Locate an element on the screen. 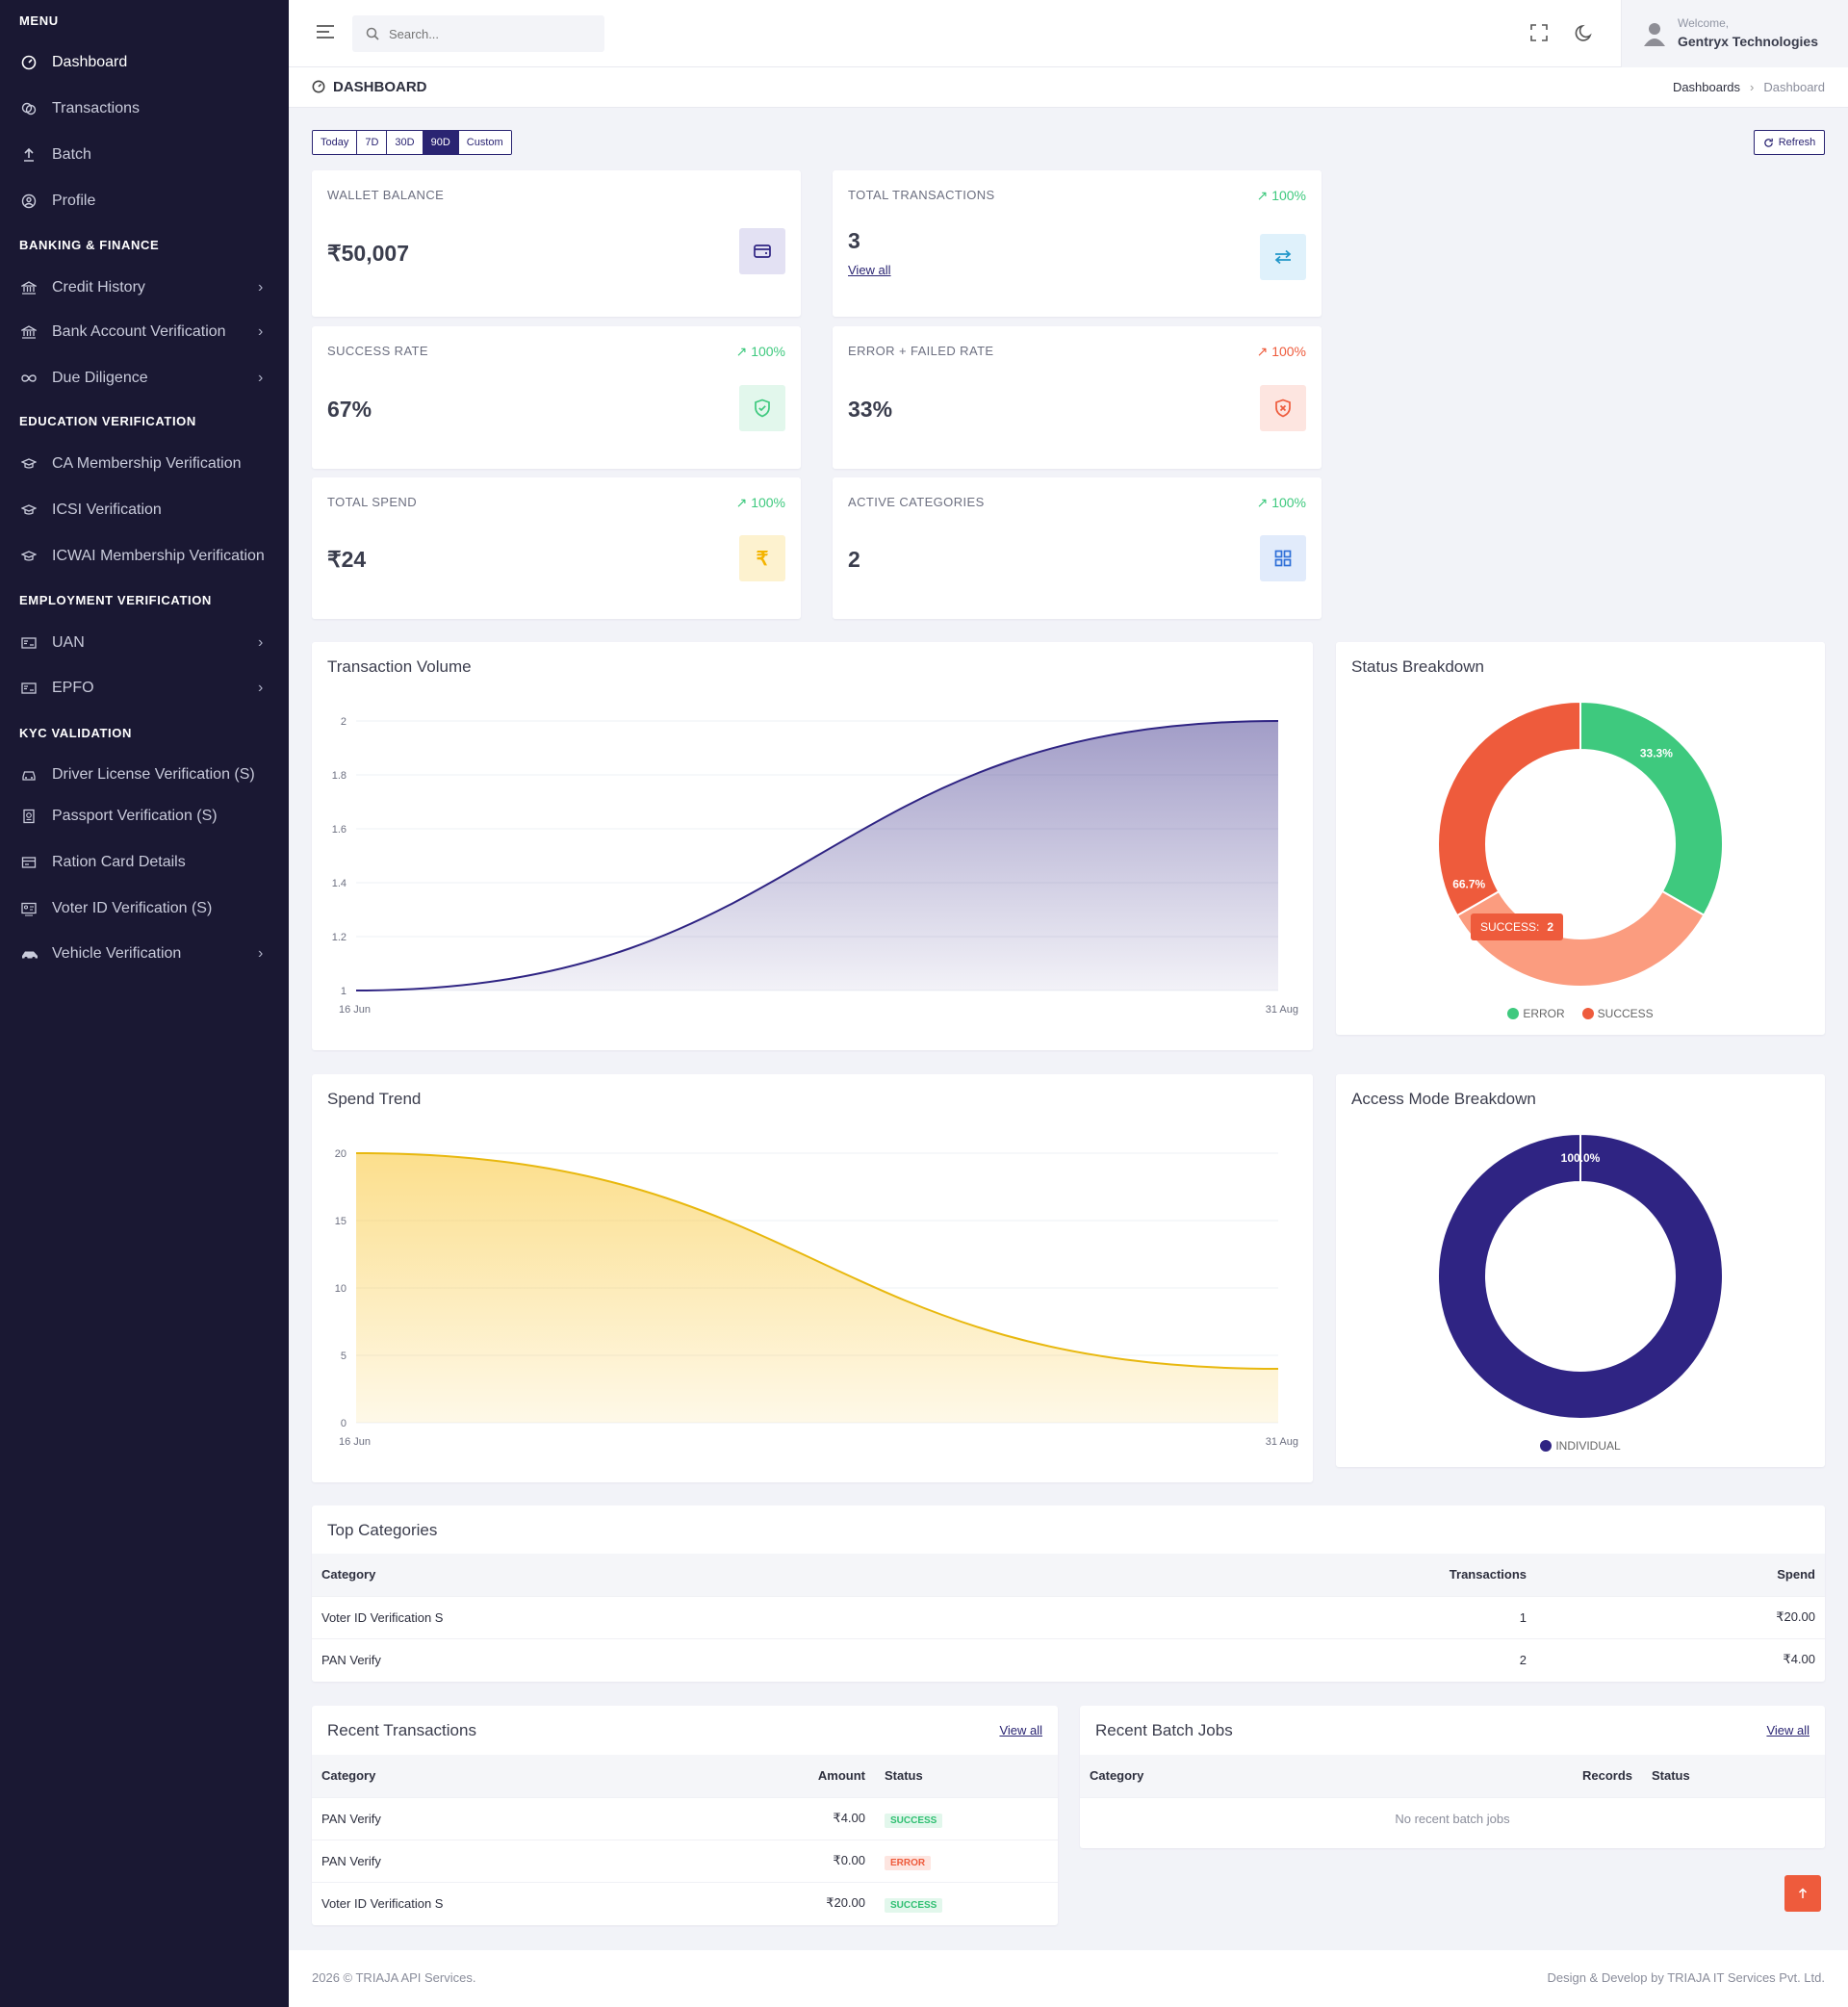 The height and width of the screenshot is (2007, 1848). slice-individual is located at coordinates (1580, 1276).